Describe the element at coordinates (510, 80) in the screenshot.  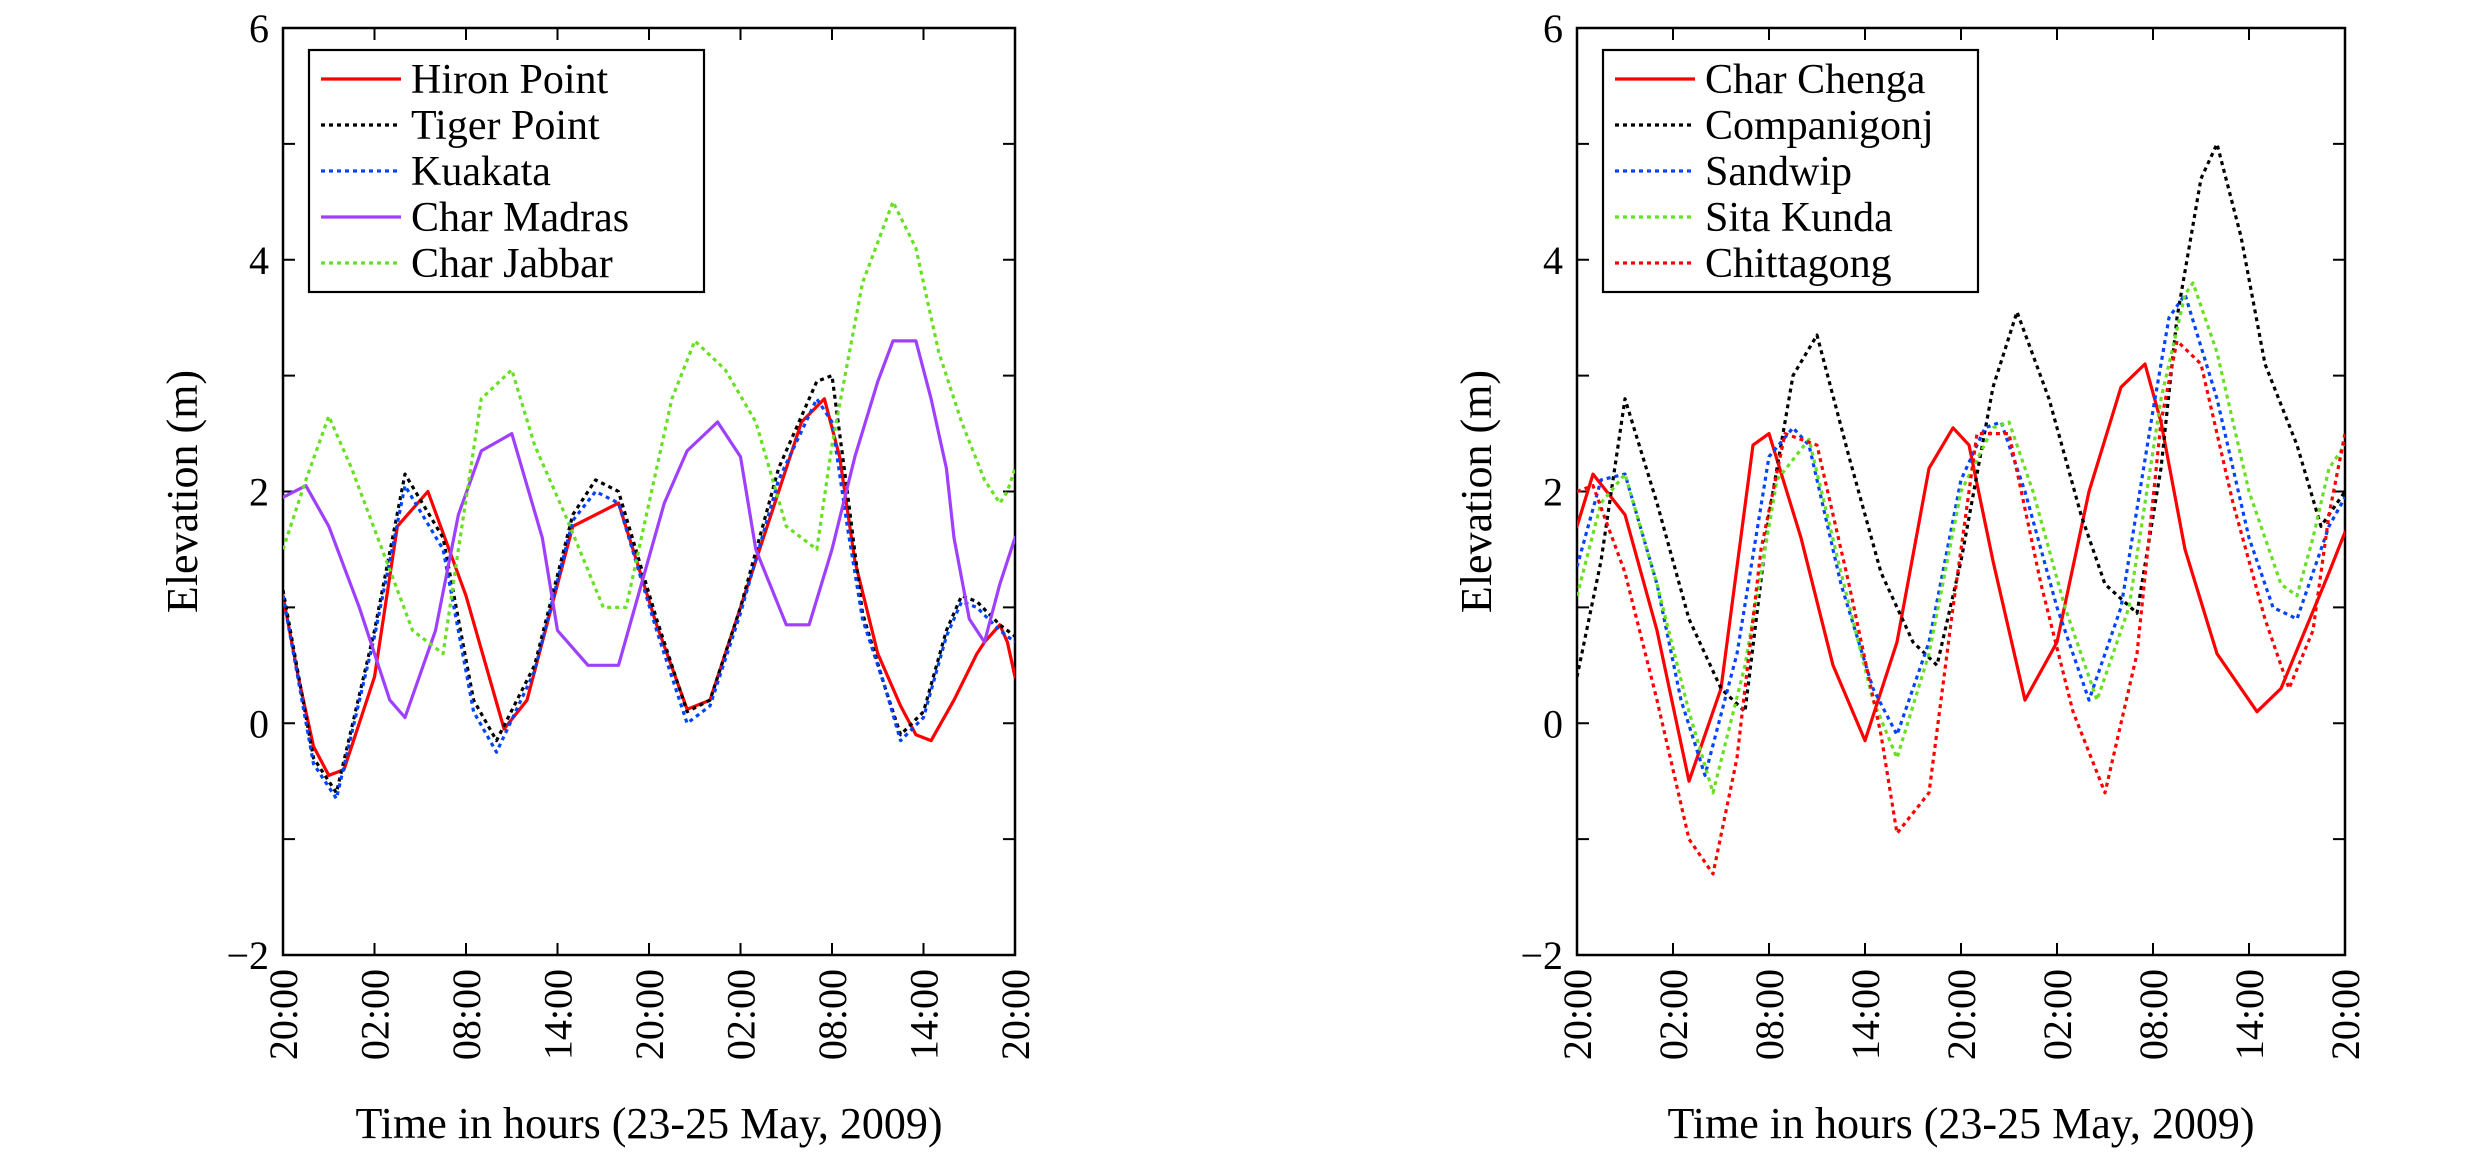
I see `legend-label-hiron-point: Hiron Point` at that location.